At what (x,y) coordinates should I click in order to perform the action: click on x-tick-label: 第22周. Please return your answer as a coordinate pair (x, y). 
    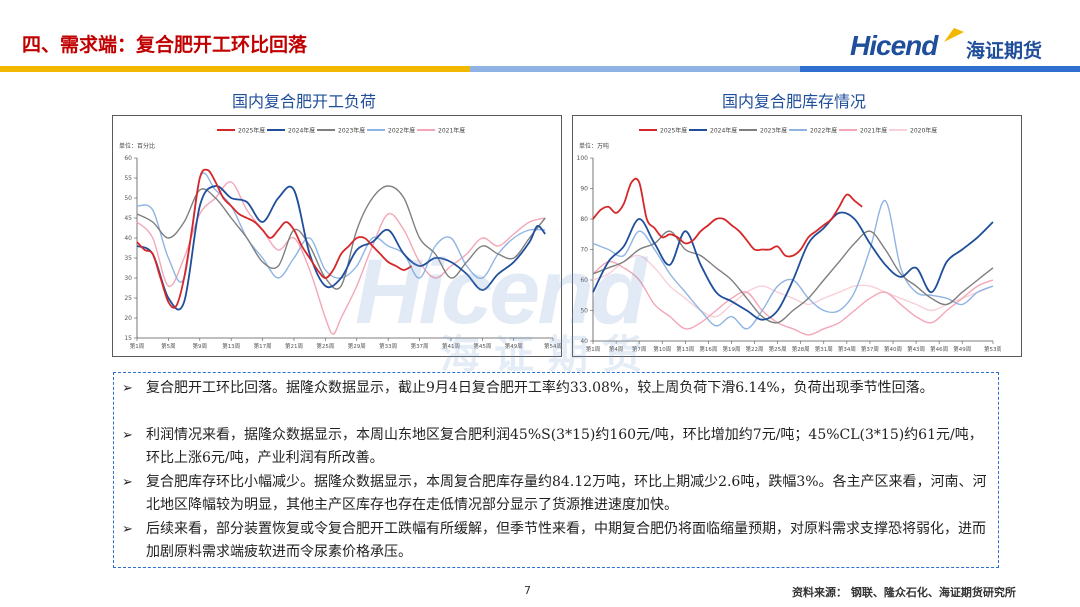
    Looking at the image, I should click on (755, 349).